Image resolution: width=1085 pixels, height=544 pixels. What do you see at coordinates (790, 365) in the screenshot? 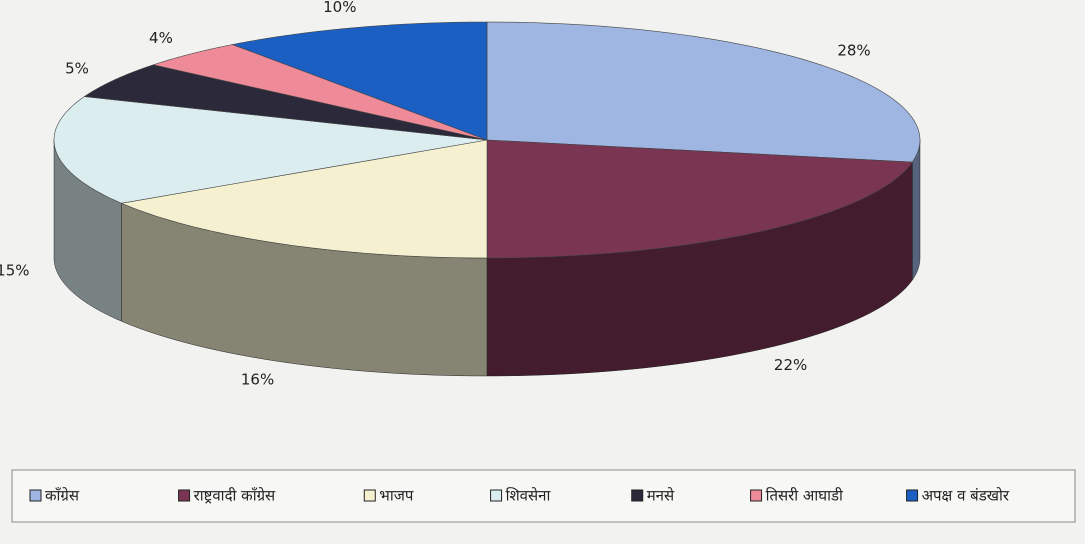
I see `data-label: 22%` at bounding box center [790, 365].